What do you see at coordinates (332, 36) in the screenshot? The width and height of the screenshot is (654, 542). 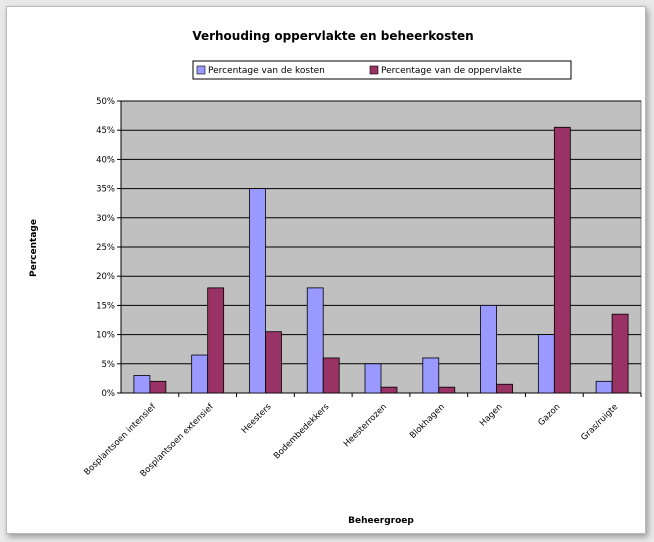 I see `chart-title: Verhouding oppervlakte en beheerkosten` at bounding box center [332, 36].